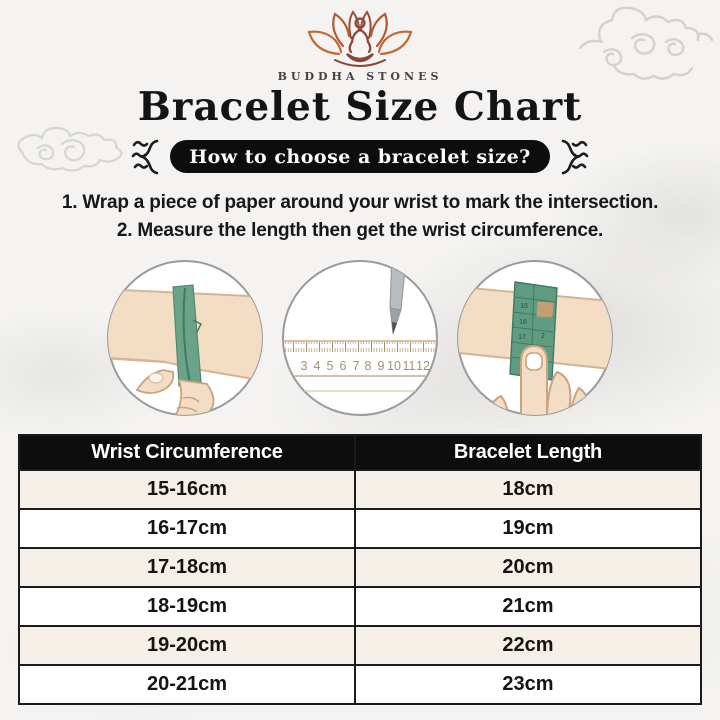  Describe the element at coordinates (528, 606) in the screenshot. I see `length-value: 21cm` at that location.